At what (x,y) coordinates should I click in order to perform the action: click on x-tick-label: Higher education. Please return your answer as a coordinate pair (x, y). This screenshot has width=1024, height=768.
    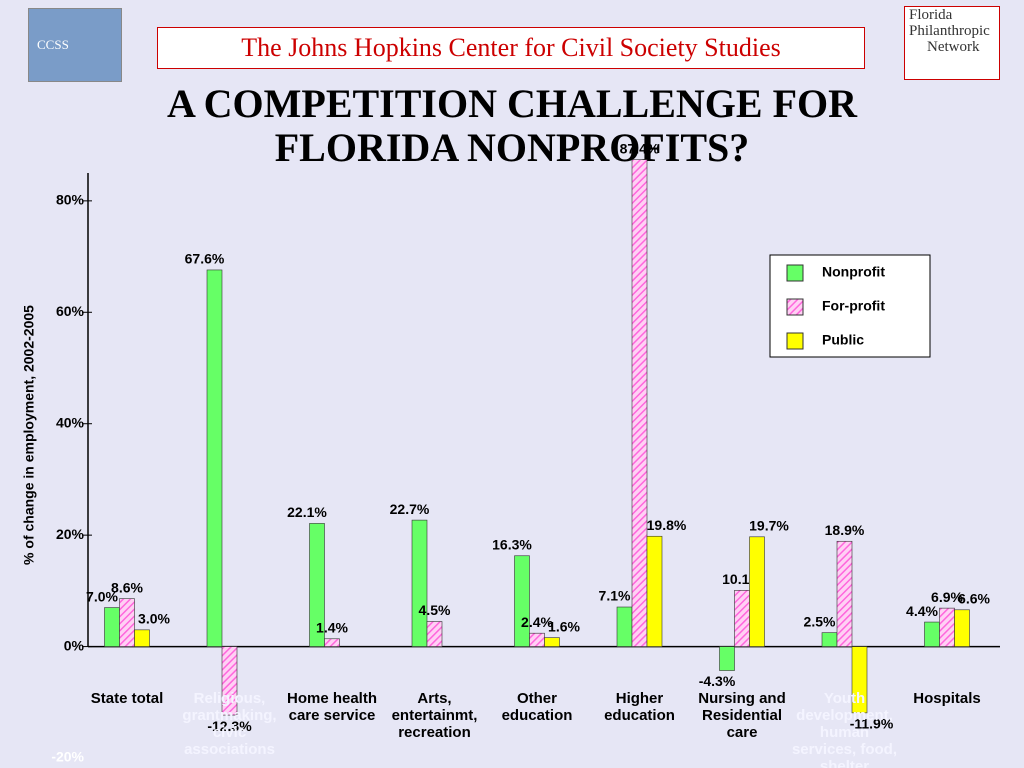
    Looking at the image, I should click on (639, 707).